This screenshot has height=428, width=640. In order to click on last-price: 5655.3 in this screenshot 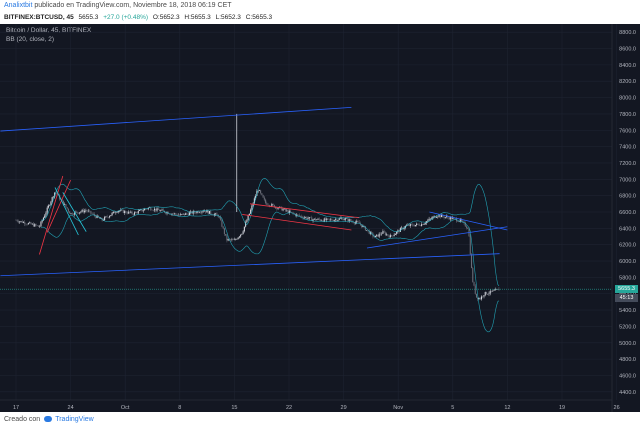, I will do `click(88, 17)`.